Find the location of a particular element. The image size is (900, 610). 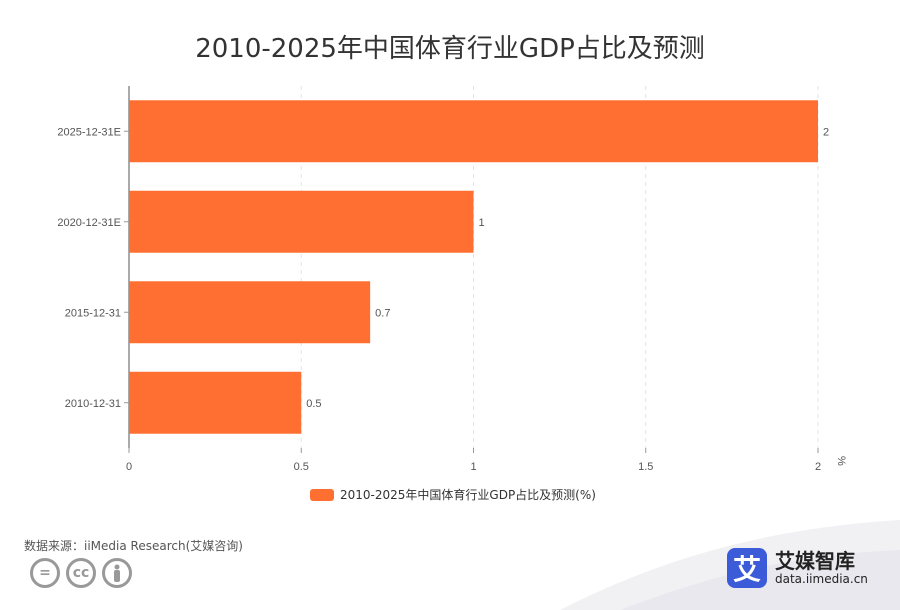

x-tick-label: 1 is located at coordinates (473, 467).